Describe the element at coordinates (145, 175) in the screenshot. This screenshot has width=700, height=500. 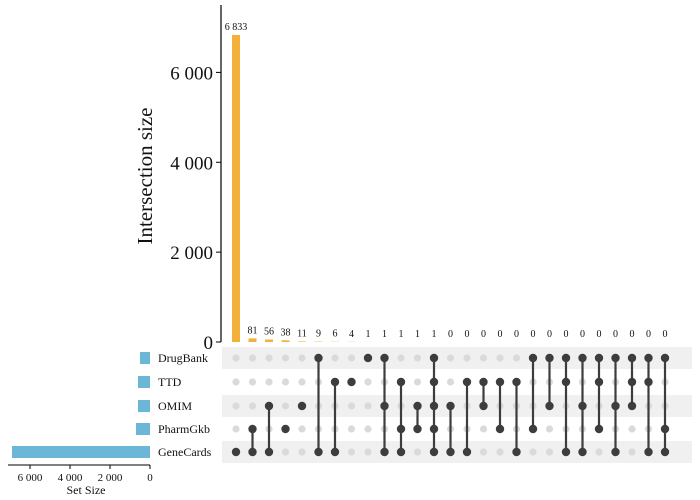
I see `y-axis-title: Intersection size` at that location.